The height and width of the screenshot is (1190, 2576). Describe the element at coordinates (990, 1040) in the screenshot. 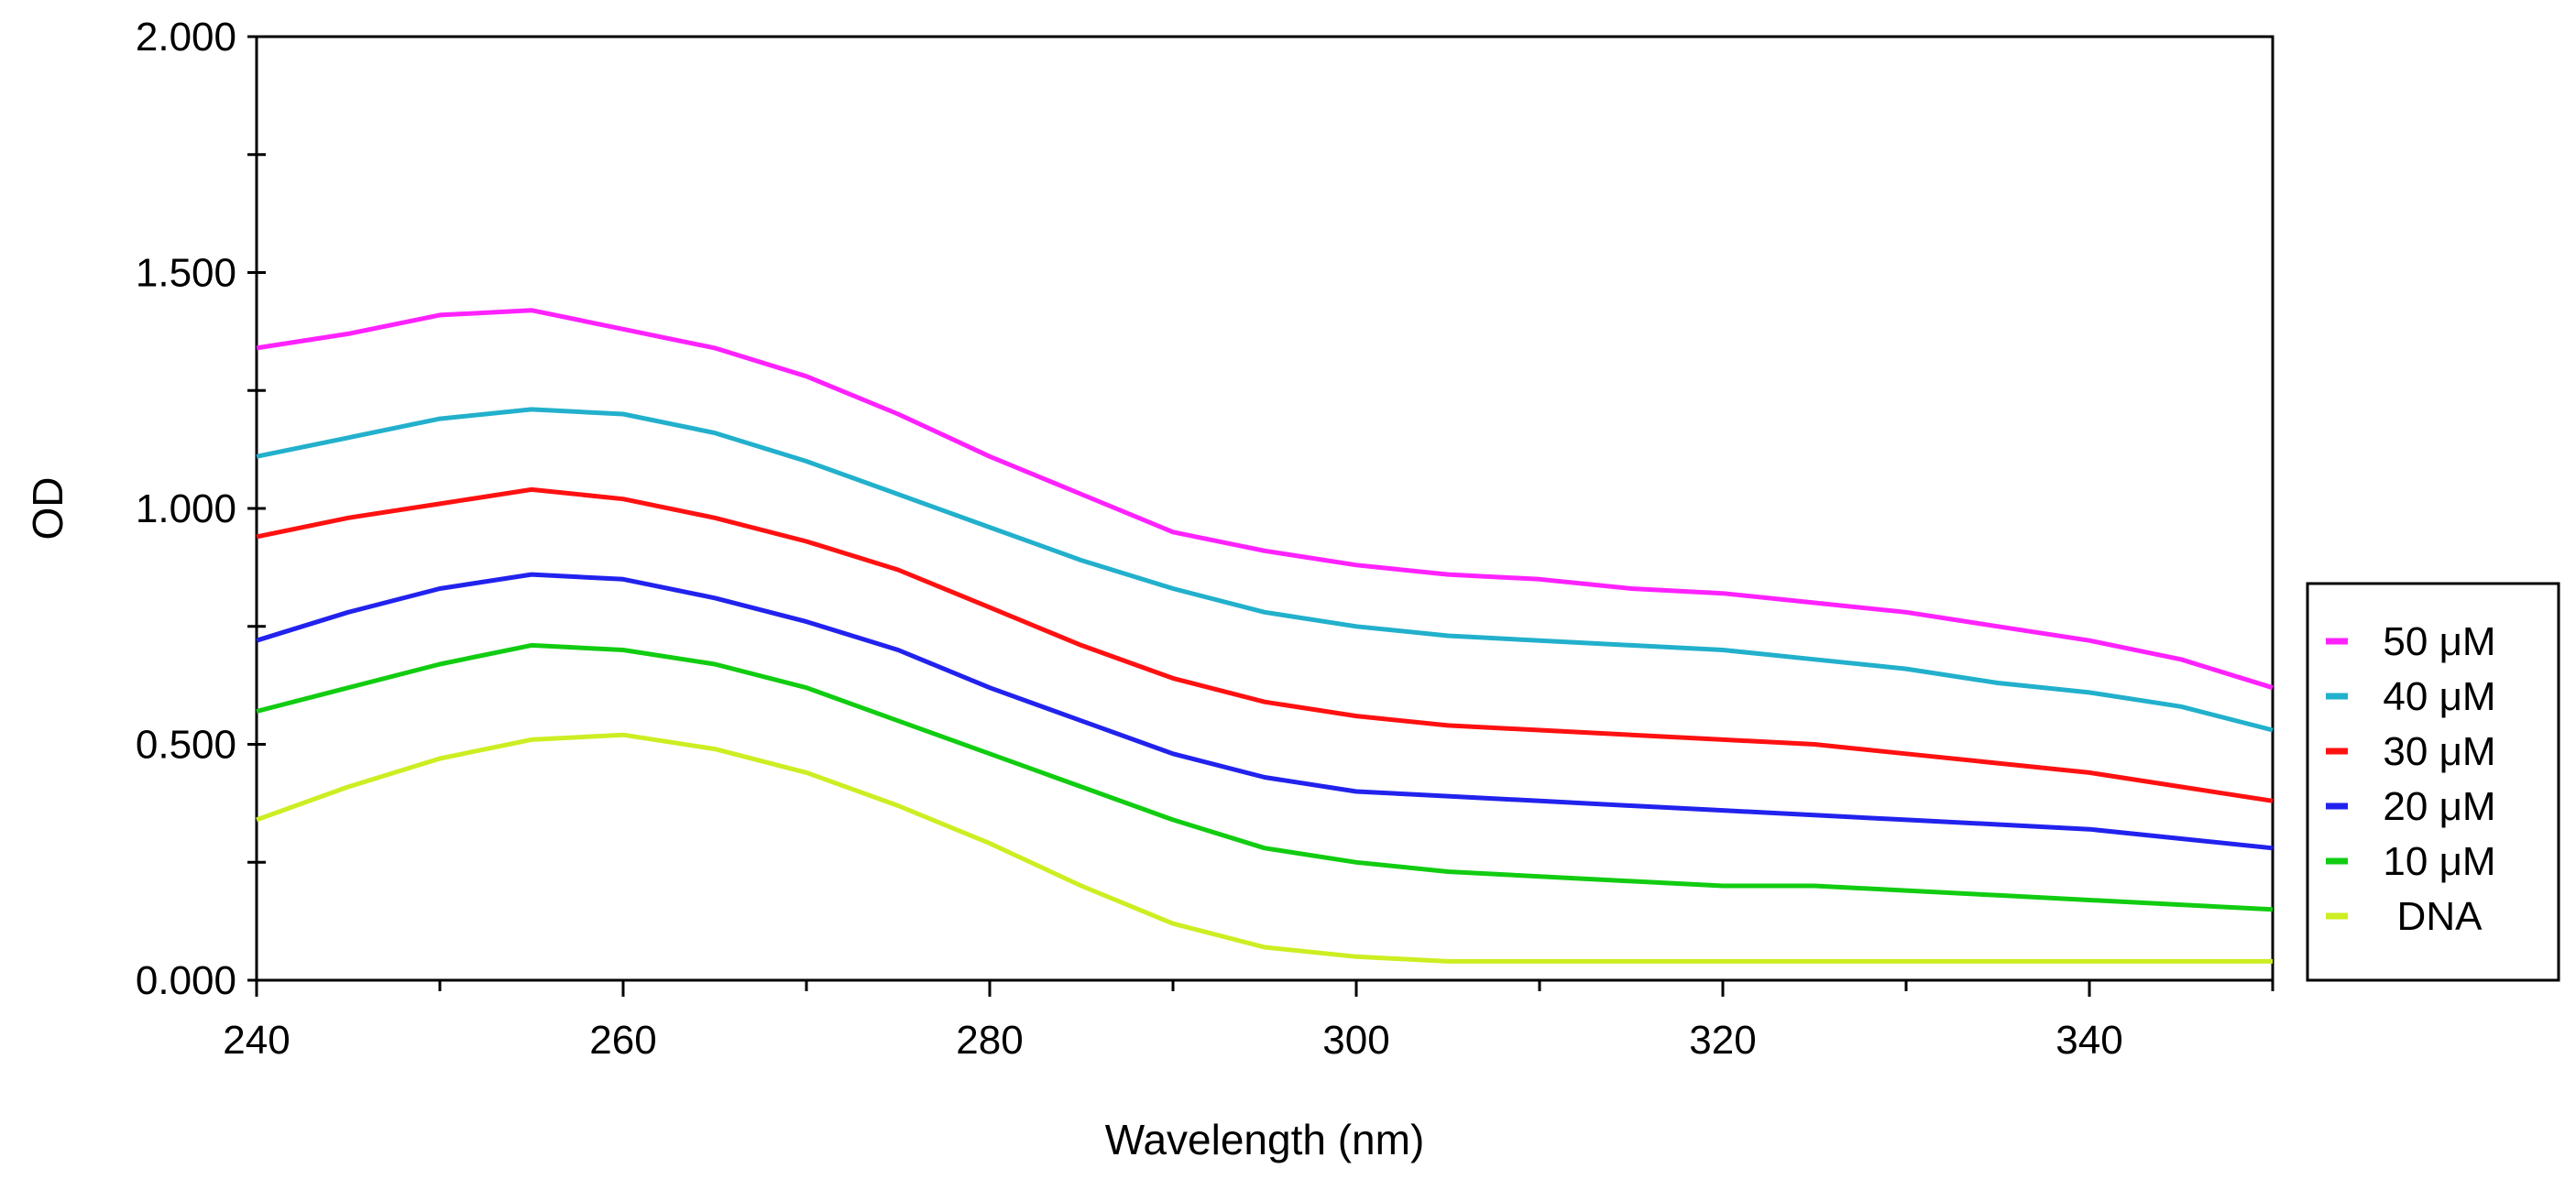

I see `x-tick-label: 280` at that location.